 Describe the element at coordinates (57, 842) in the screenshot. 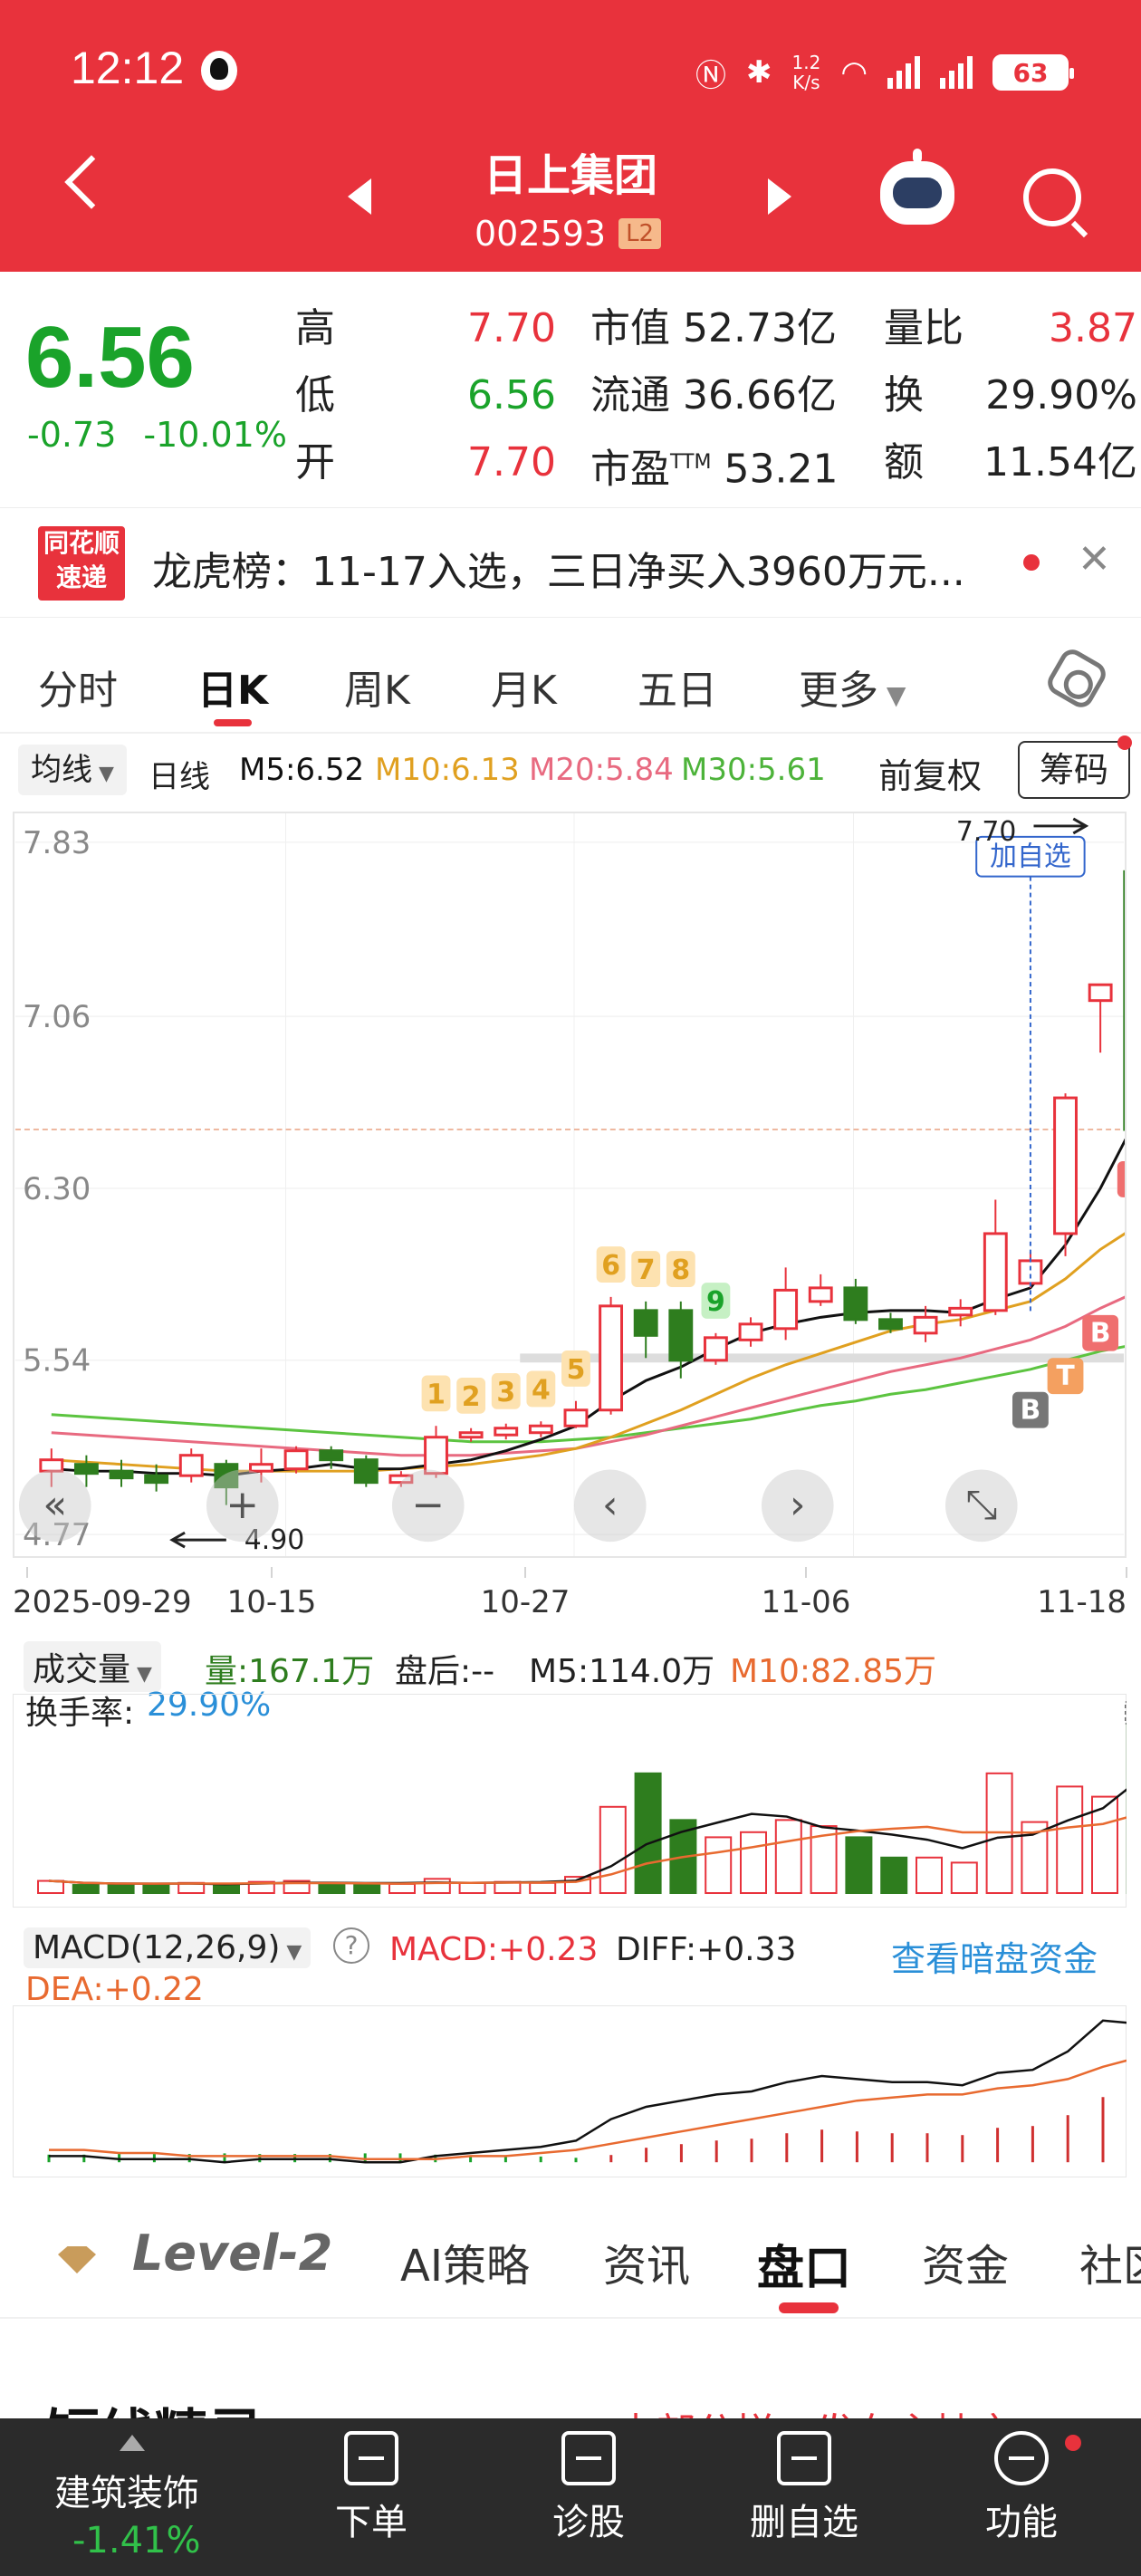

I see `y-tick-label: 7.83` at that location.